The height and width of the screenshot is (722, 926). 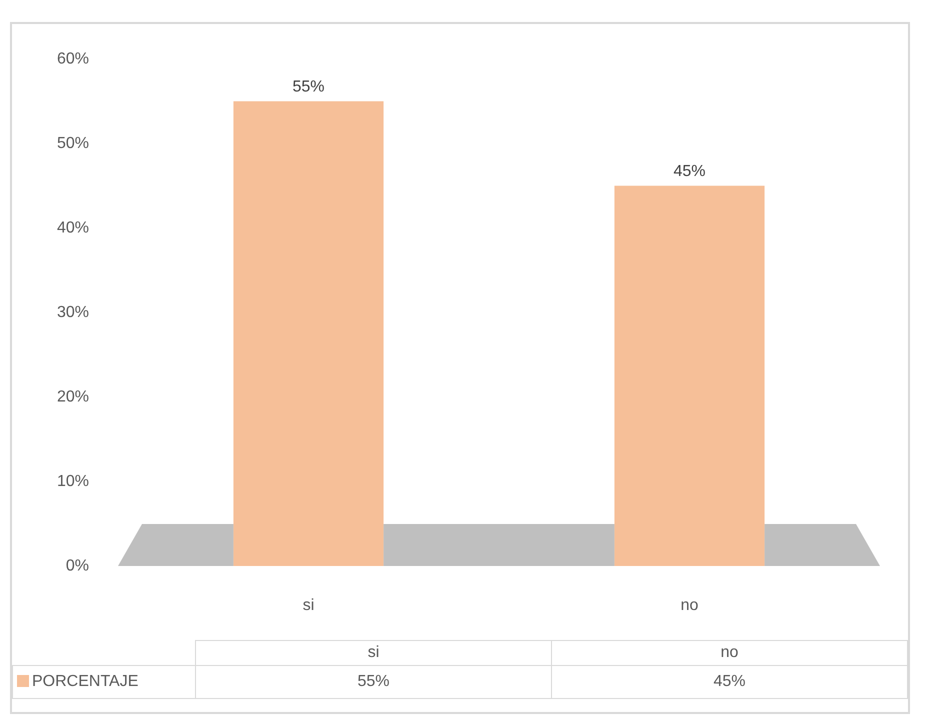 I want to click on y-tick-label: 0%, so click(x=77, y=565).